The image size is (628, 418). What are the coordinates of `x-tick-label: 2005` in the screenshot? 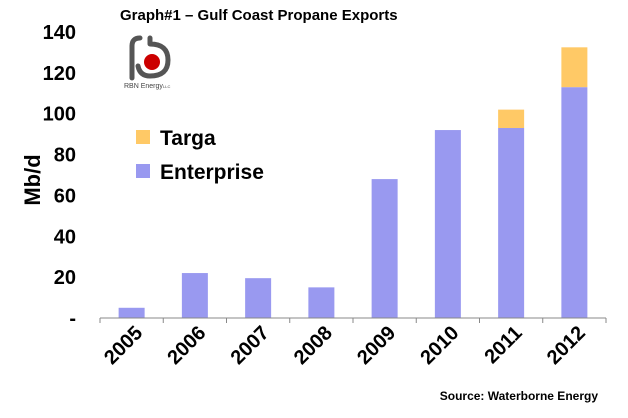 It's located at (123, 345).